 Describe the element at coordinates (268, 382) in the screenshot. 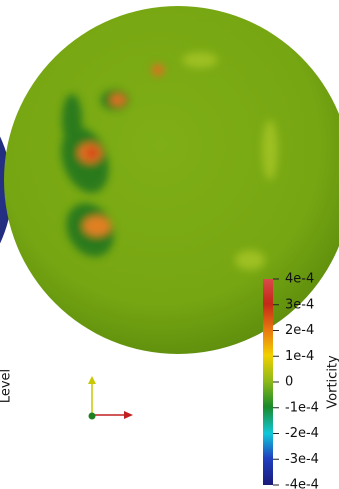

I see `colorbar` at that location.